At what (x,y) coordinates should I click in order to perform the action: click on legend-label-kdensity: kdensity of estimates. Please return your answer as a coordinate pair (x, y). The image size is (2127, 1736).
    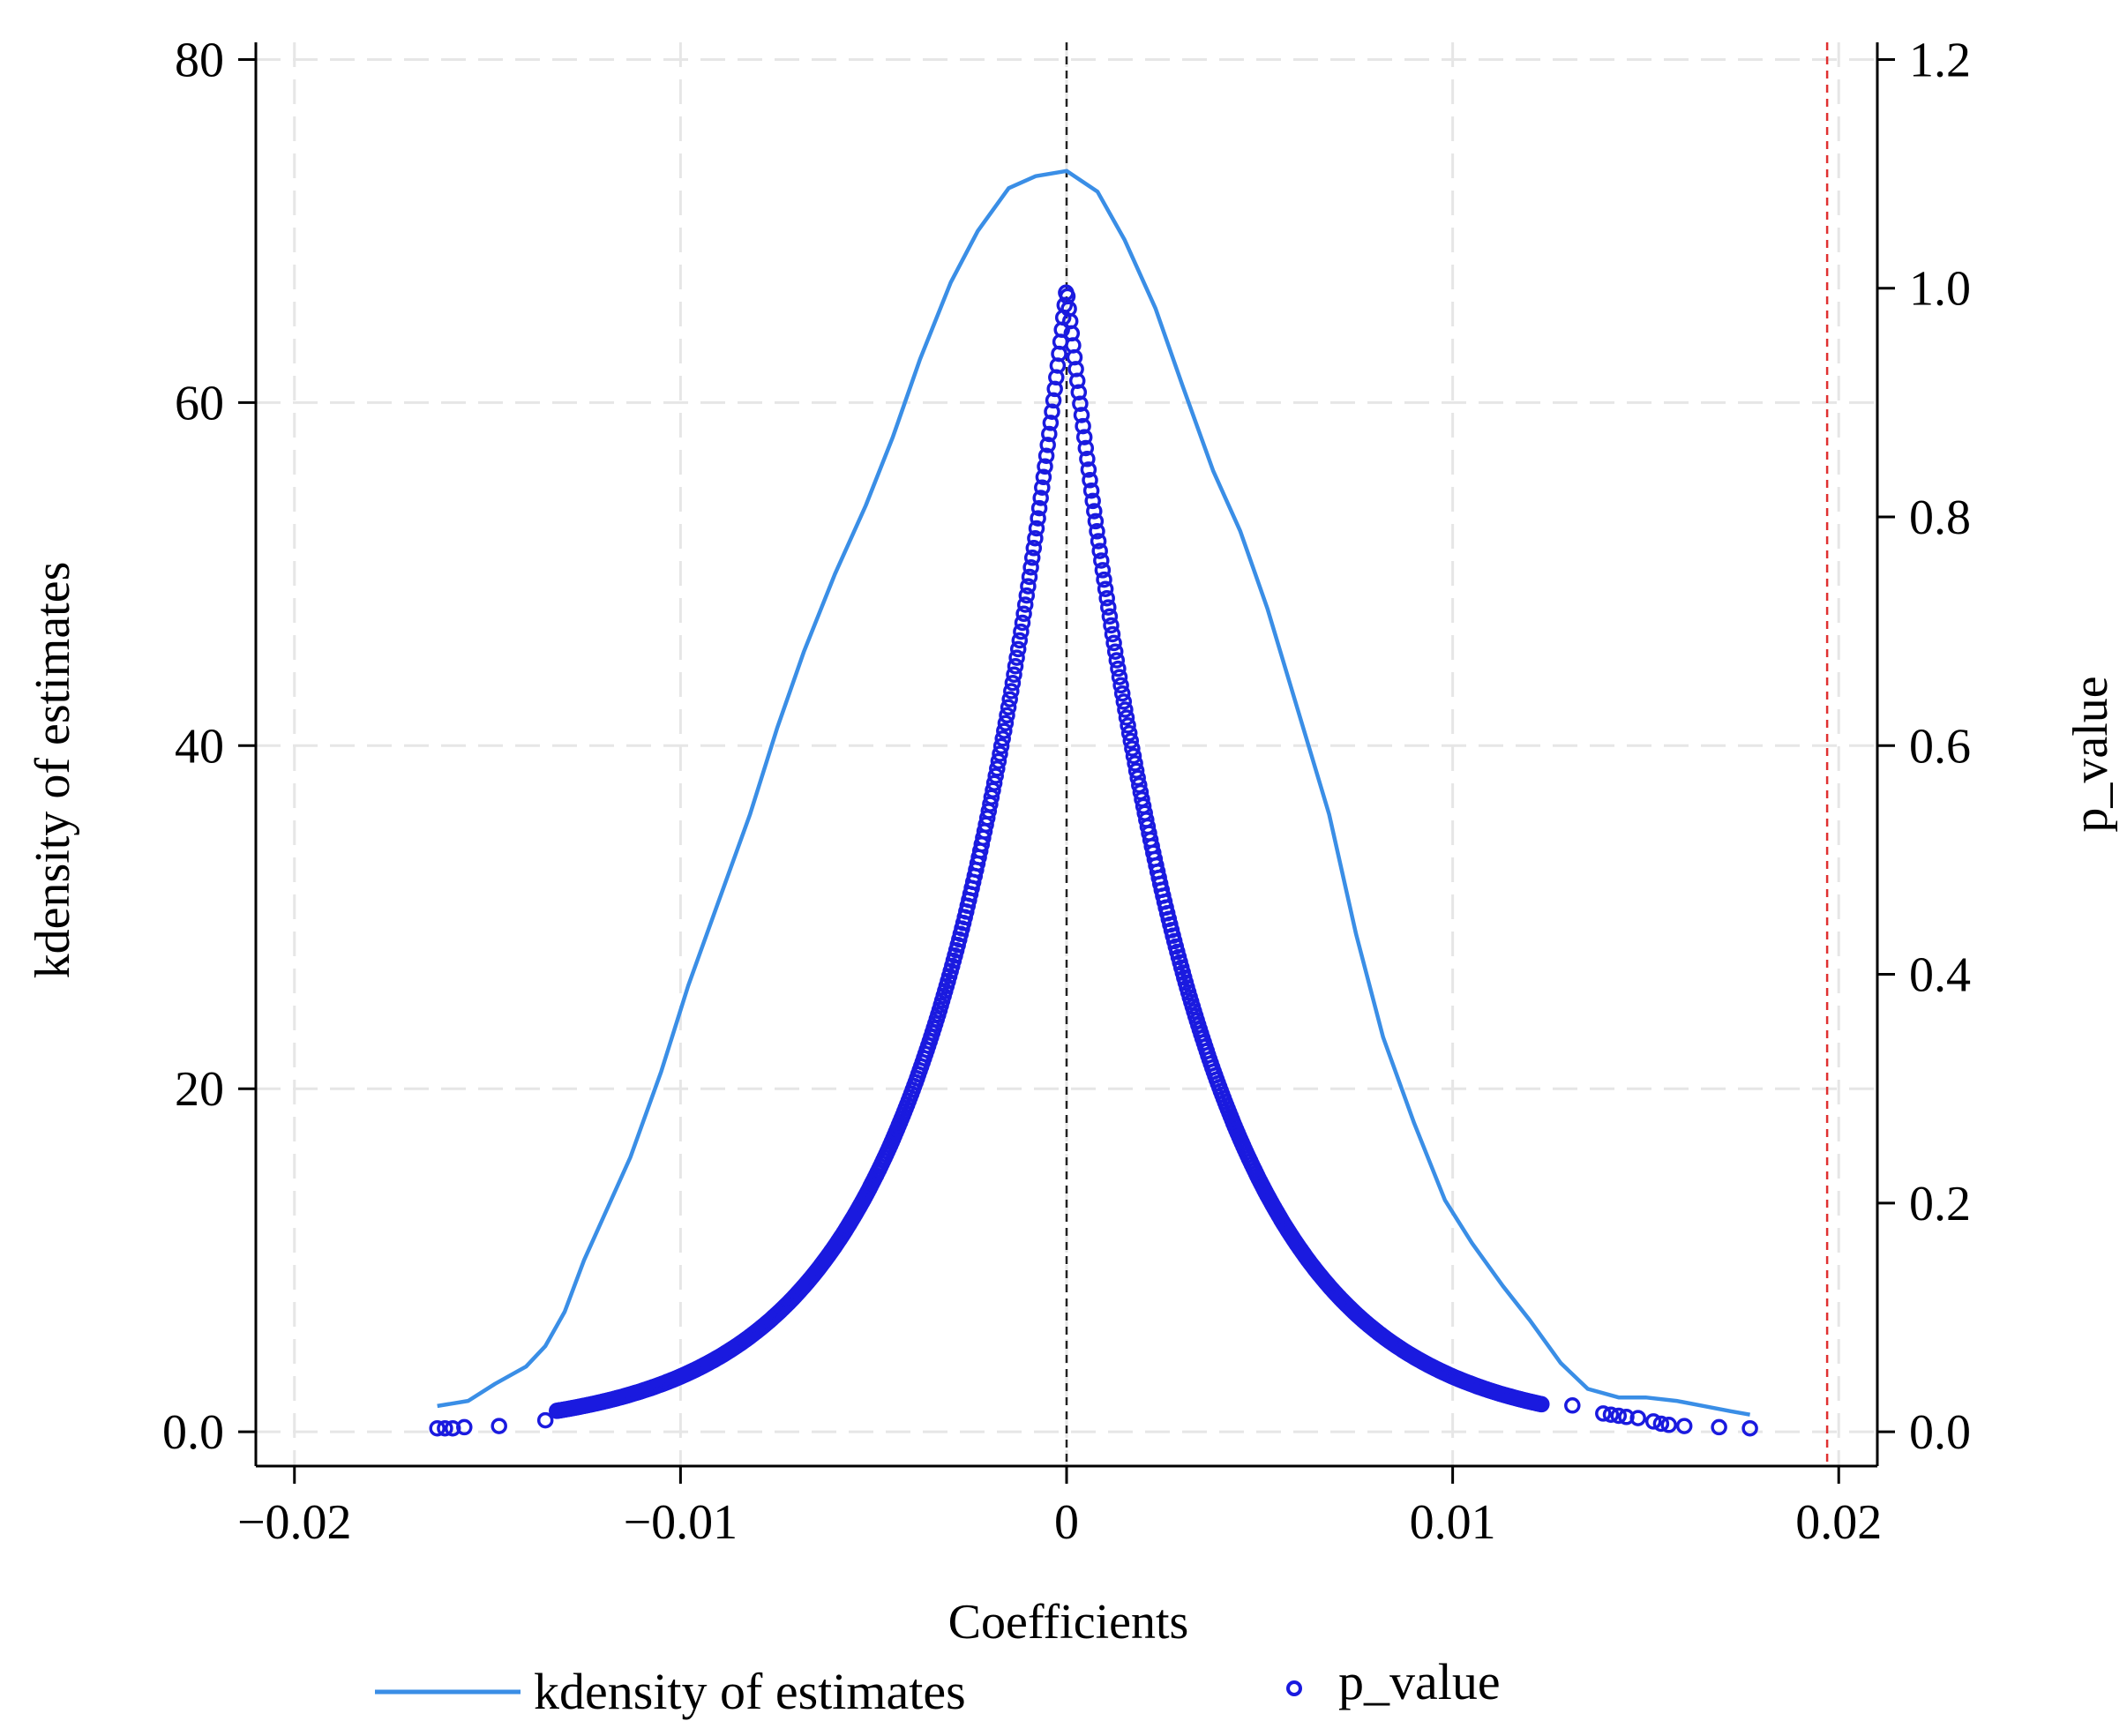
    Looking at the image, I should click on (750, 1691).